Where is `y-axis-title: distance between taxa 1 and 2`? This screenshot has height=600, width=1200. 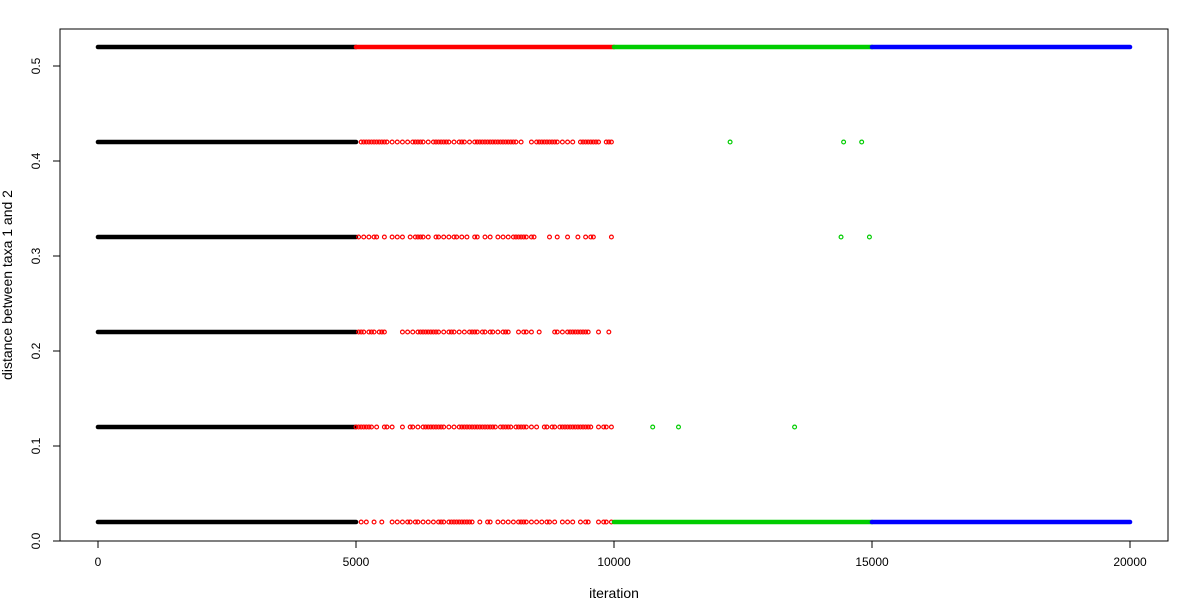
y-axis-title: distance between taxa 1 and 2 is located at coordinates (7, 285).